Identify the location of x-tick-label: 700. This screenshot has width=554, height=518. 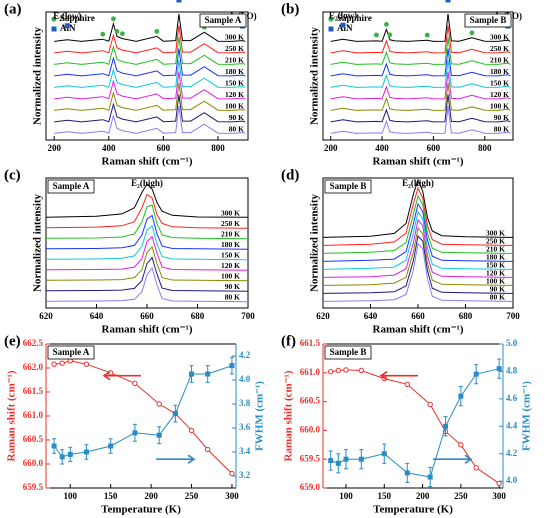
(248, 316).